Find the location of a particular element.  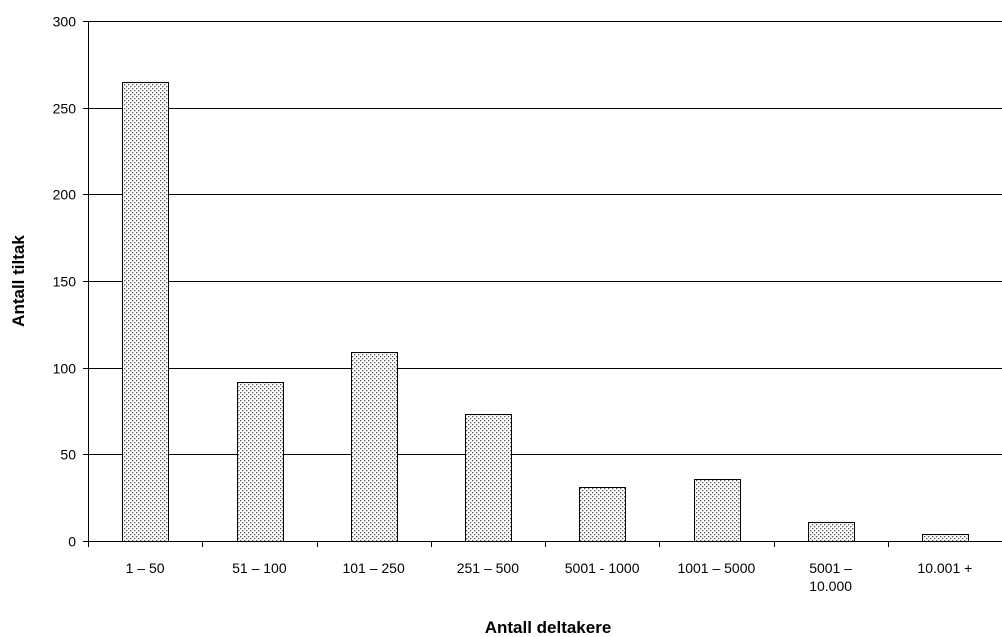

y-tick-label: 50 is located at coordinates (68, 455).